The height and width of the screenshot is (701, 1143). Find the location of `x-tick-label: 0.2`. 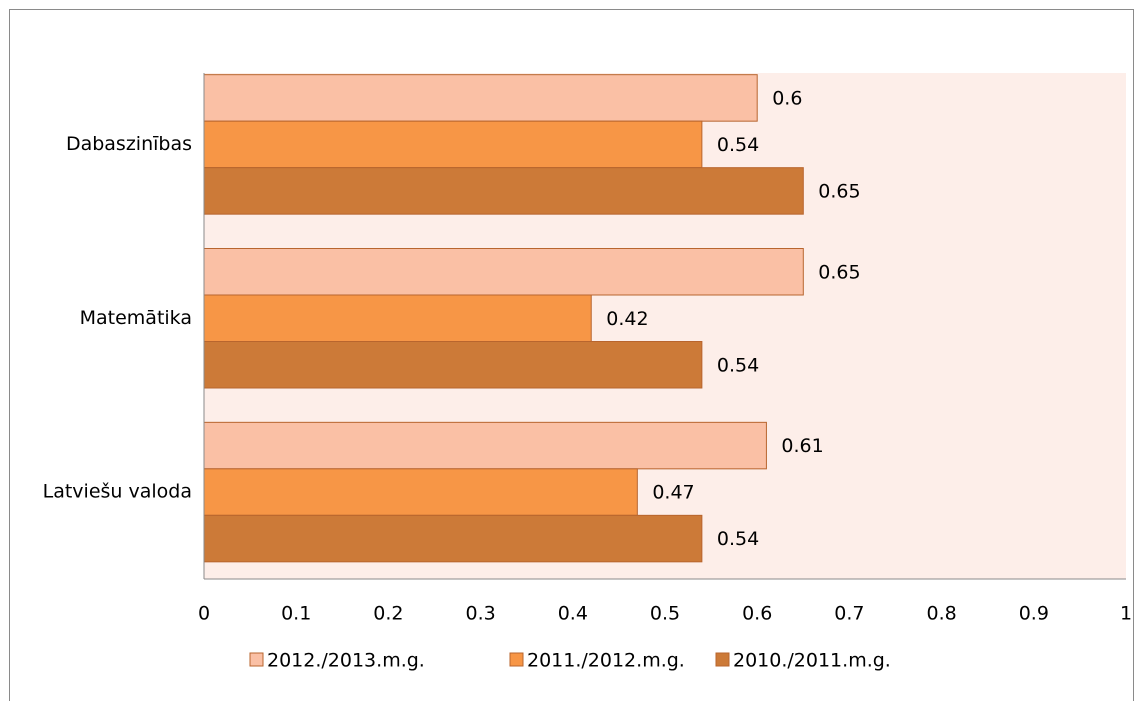

x-tick-label: 0.2 is located at coordinates (388, 614).